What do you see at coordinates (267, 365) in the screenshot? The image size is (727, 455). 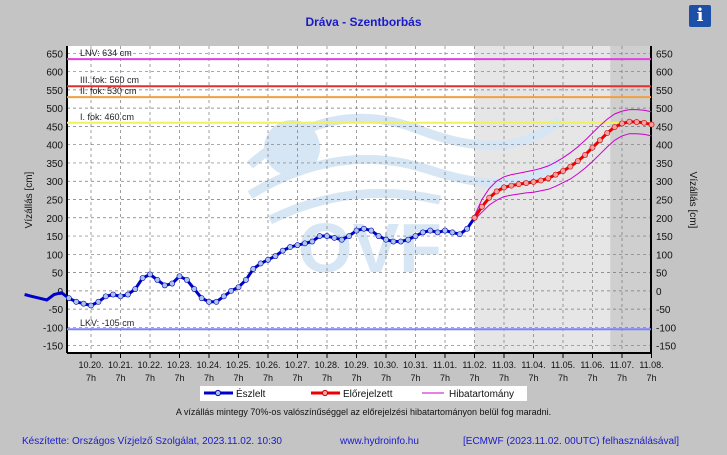 I see `x-tick-label: 10.26.` at bounding box center [267, 365].